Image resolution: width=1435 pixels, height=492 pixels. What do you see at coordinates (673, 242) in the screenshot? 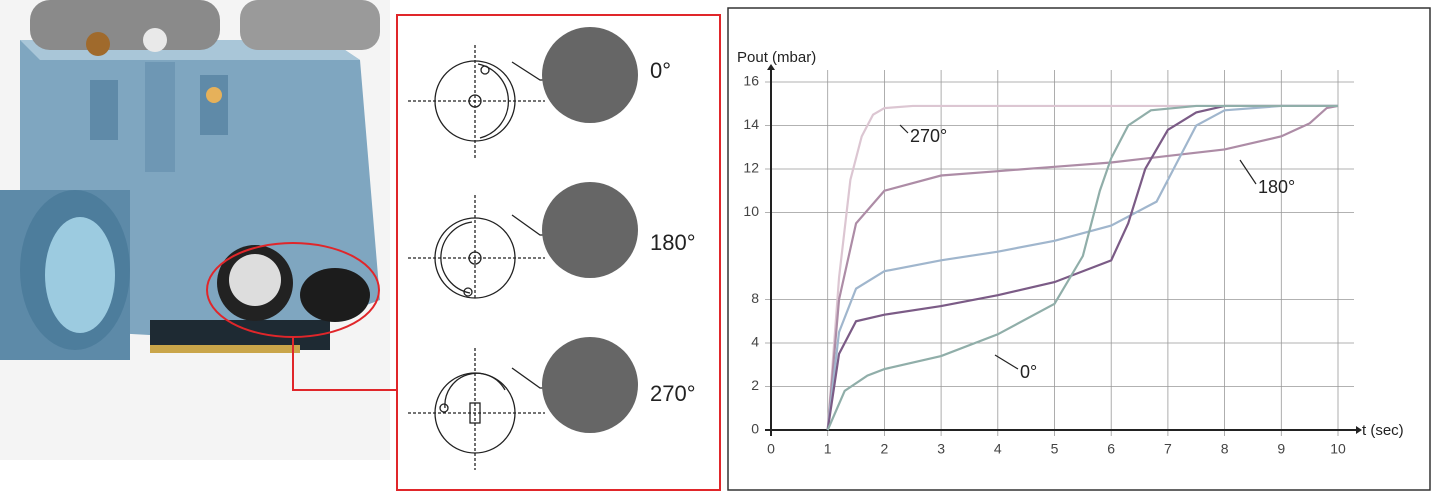
I see `dial-label: 180°` at bounding box center [673, 242].